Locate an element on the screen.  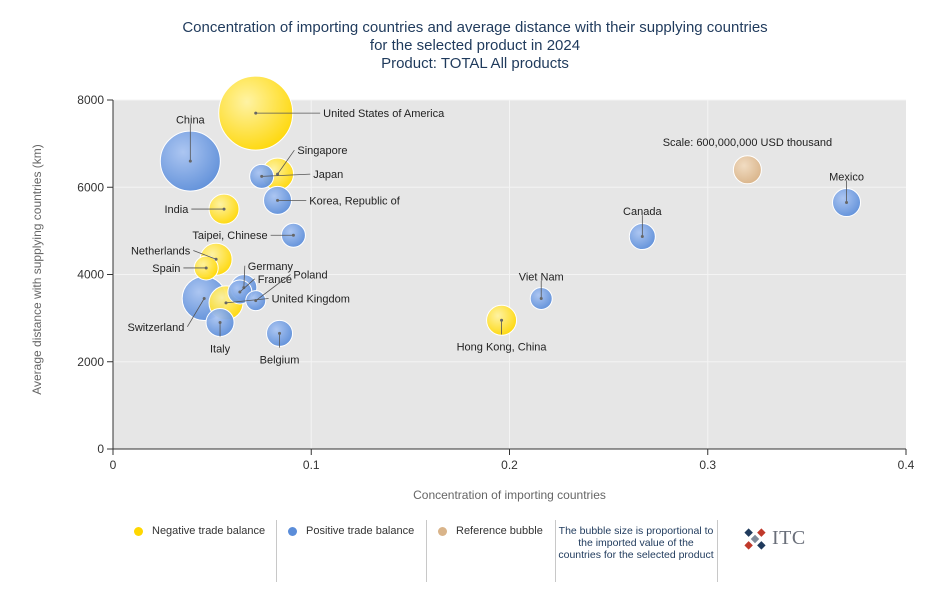
data-label: Korea, Republic of is located at coordinates (354, 201).